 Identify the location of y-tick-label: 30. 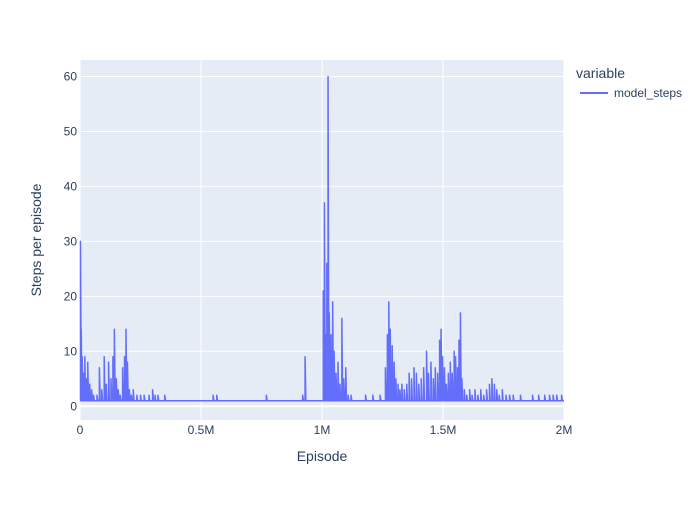
(71, 241).